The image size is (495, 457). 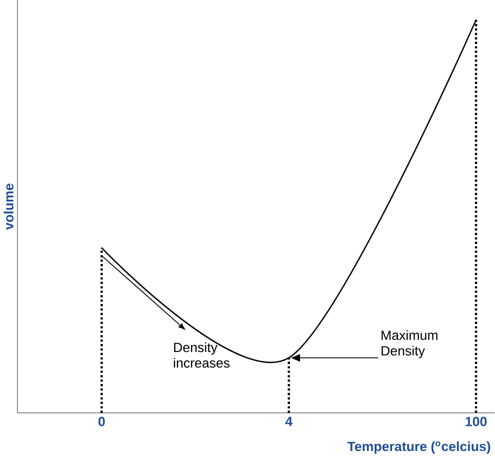 What do you see at coordinates (476, 421) in the screenshot?
I see `x-tick-label: 100` at bounding box center [476, 421].